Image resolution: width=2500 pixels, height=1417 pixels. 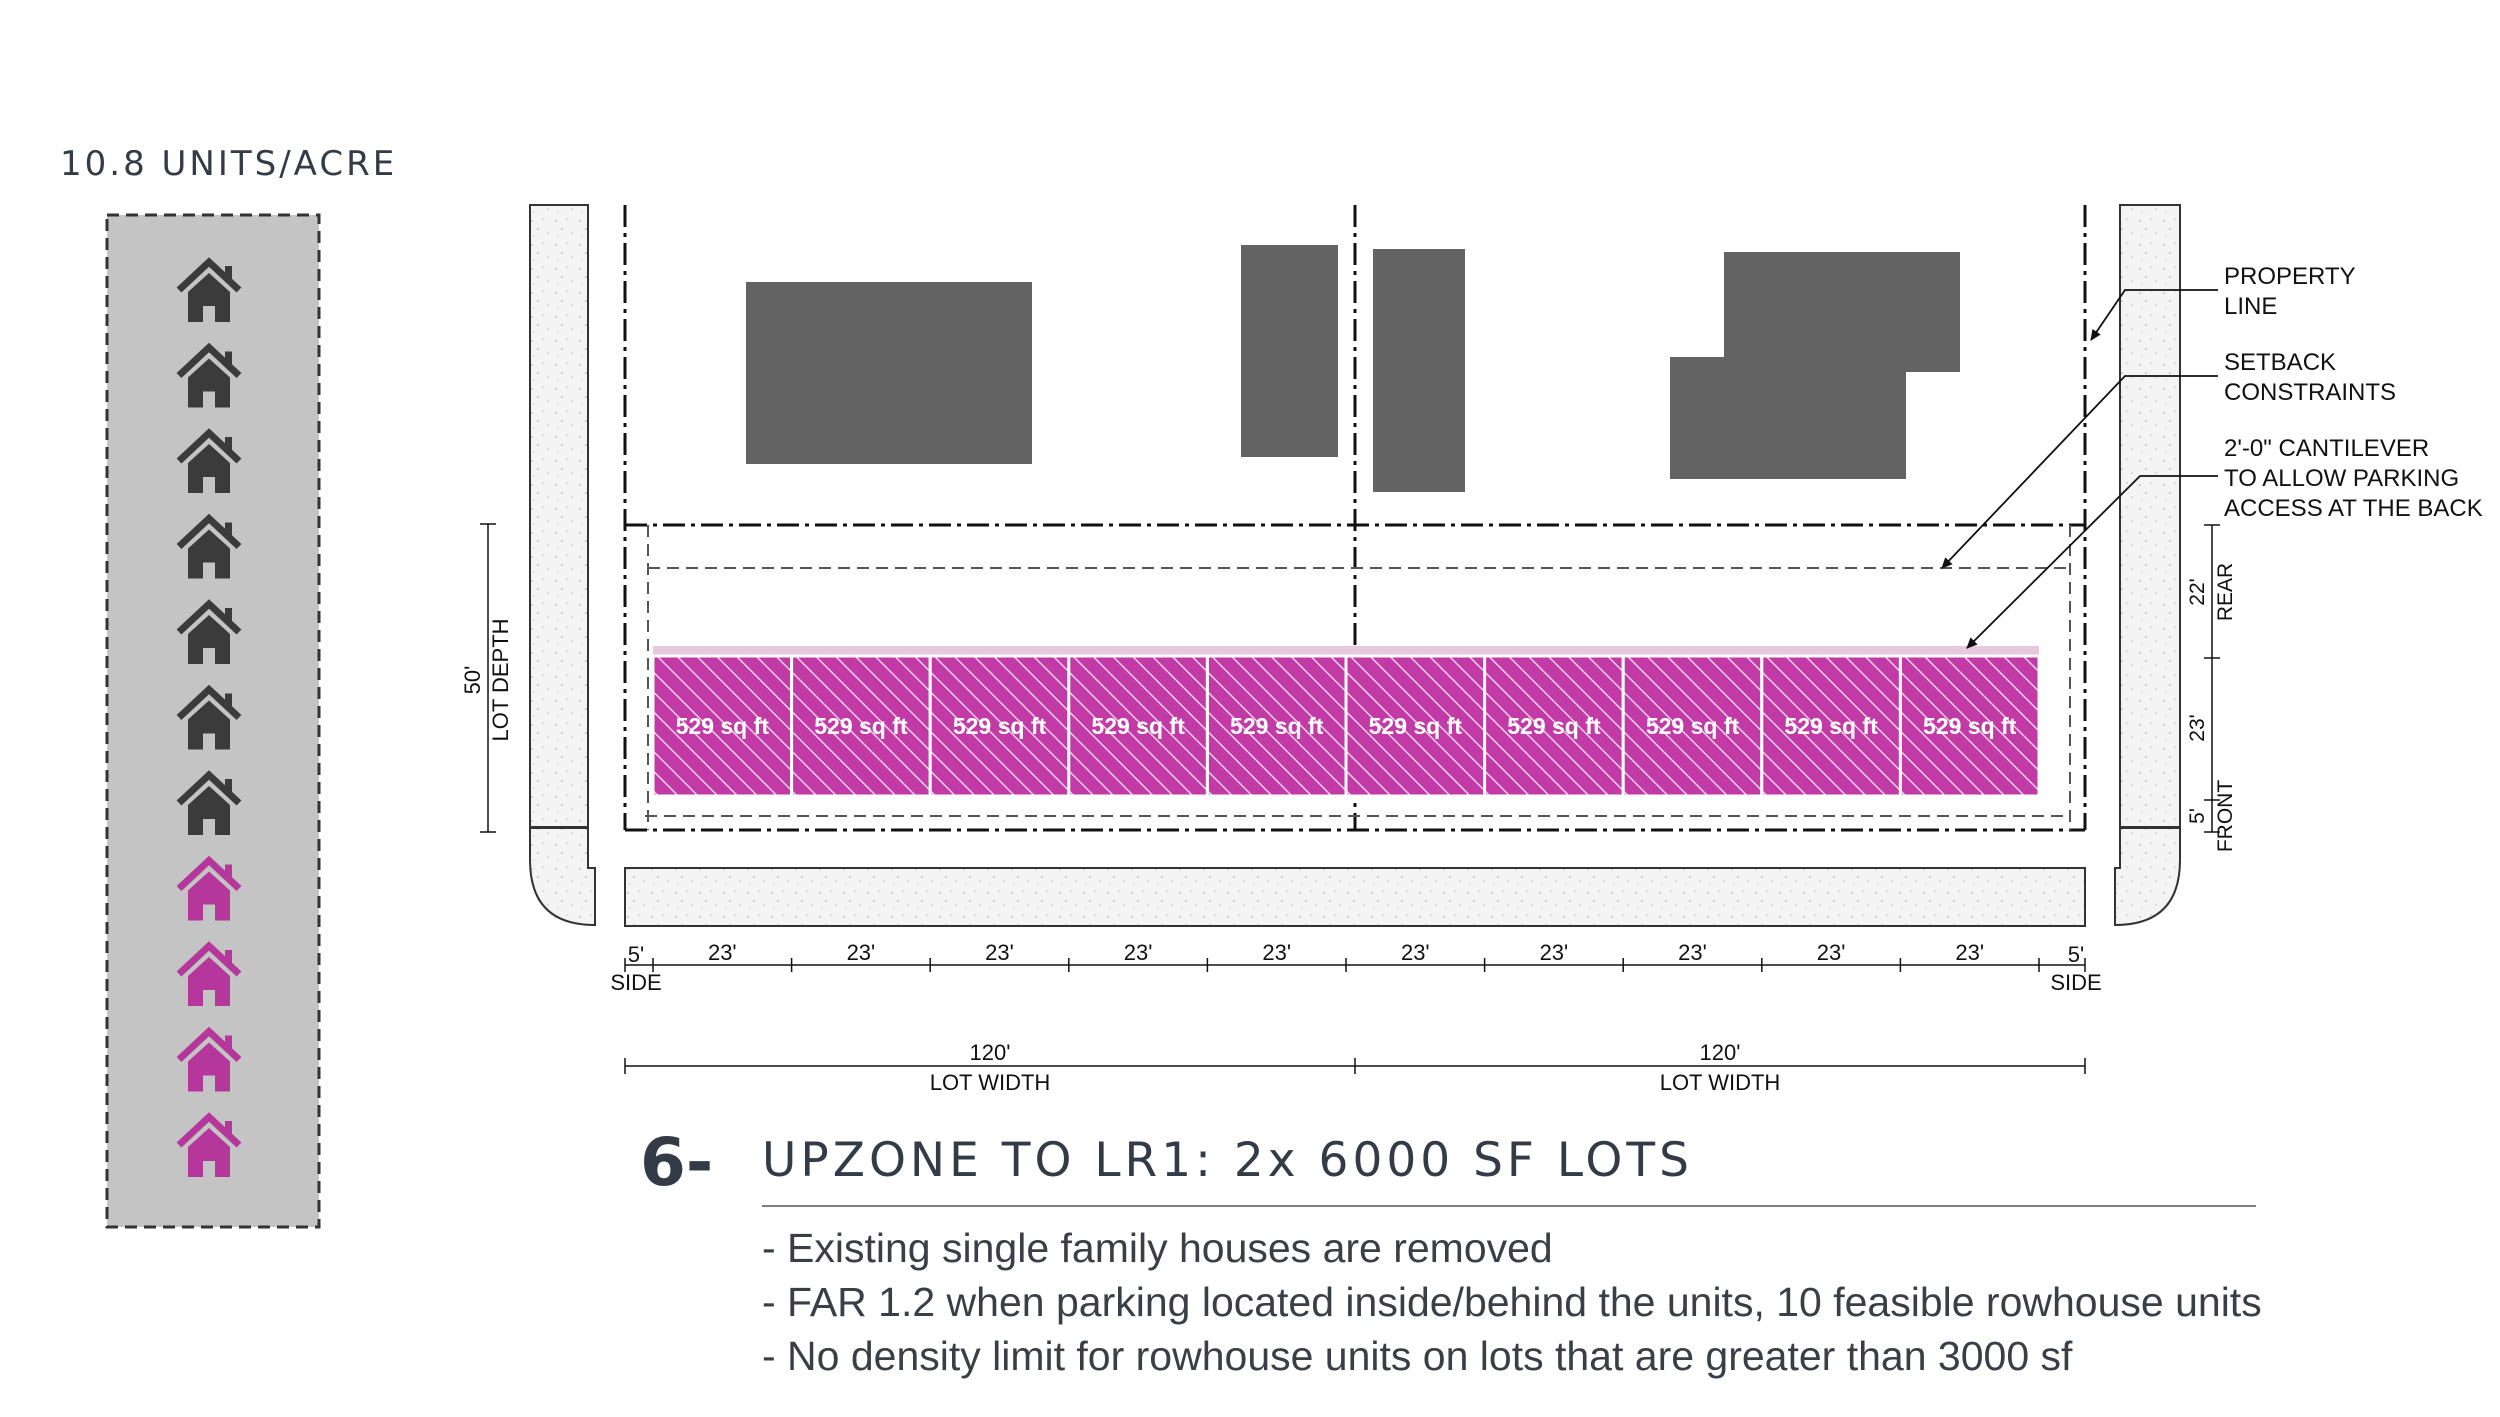 What do you see at coordinates (676, 1162) in the screenshot?
I see `step-number: 6-` at bounding box center [676, 1162].